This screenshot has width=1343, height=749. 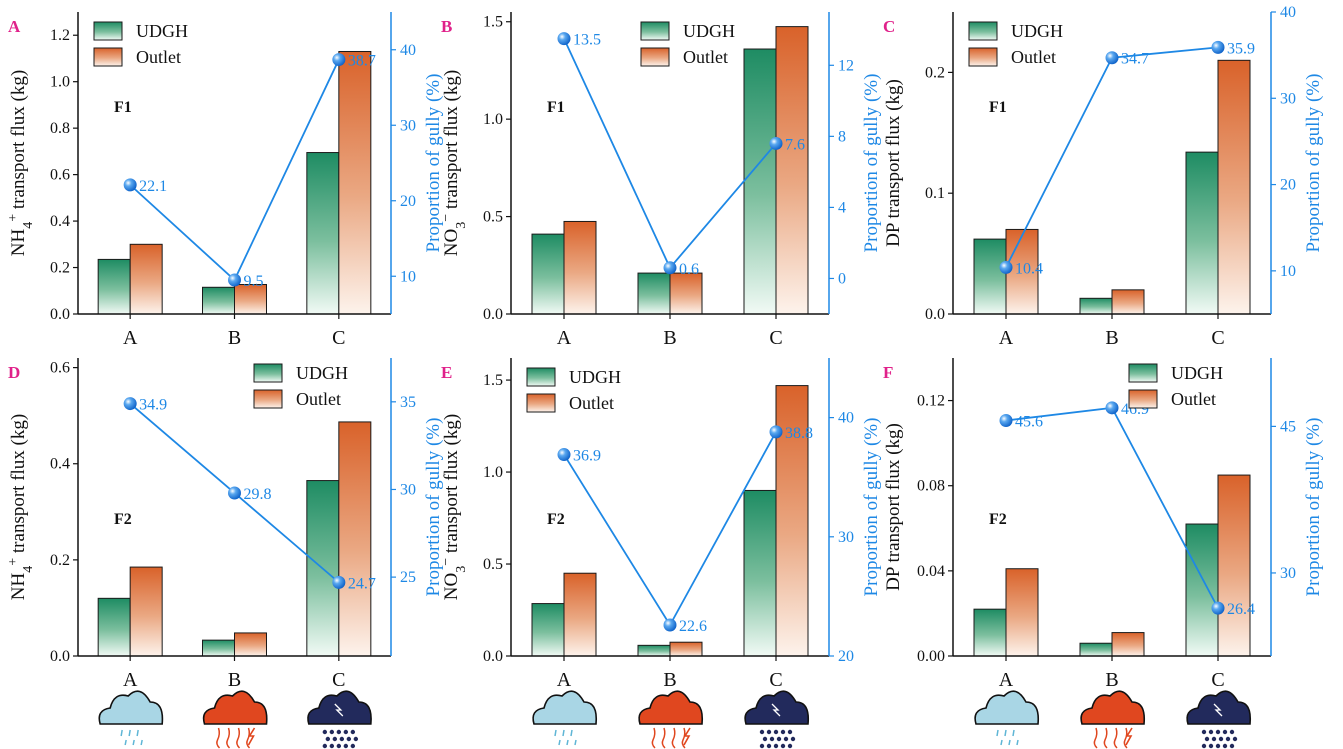 I want to click on bar-outlet-c, so click(x=792, y=170).